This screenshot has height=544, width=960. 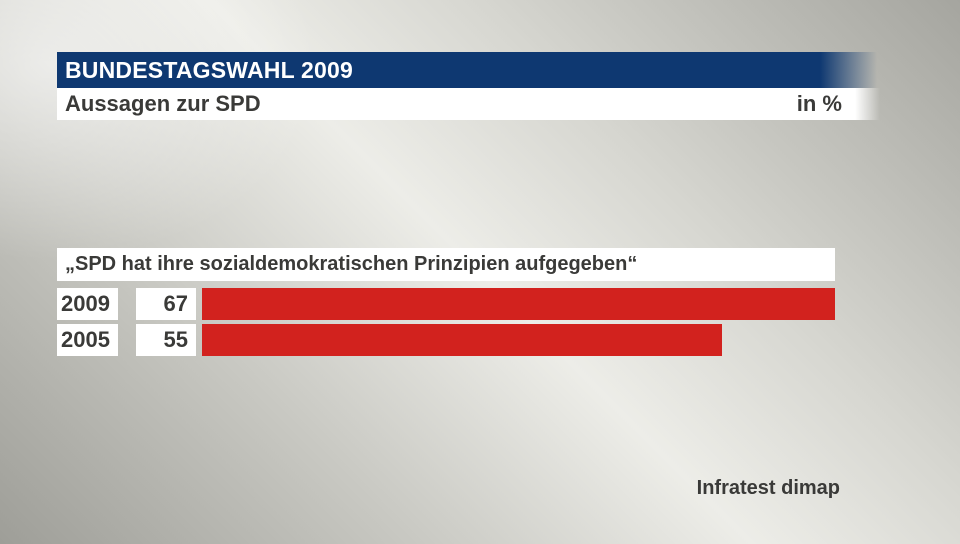 I want to click on source-credit: Infratest dimap, so click(x=768, y=488).